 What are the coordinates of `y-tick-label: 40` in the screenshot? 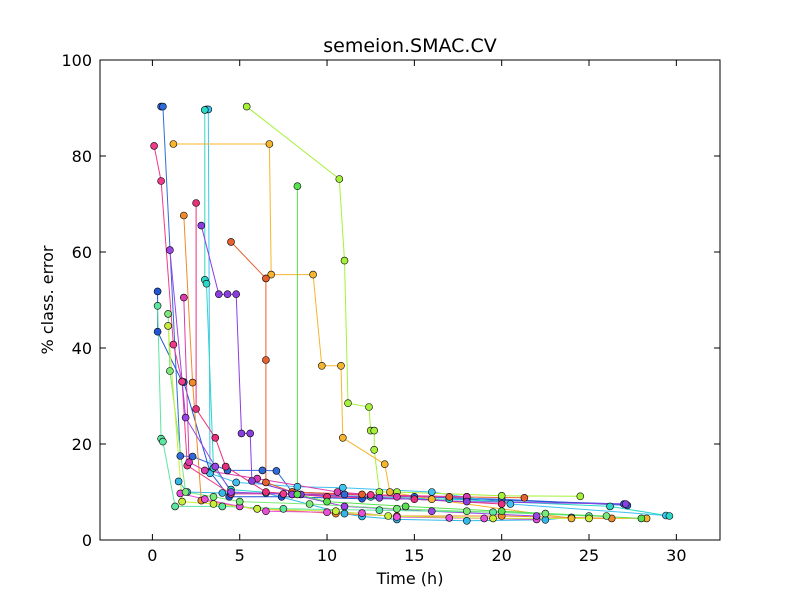 It's located at (82, 348).